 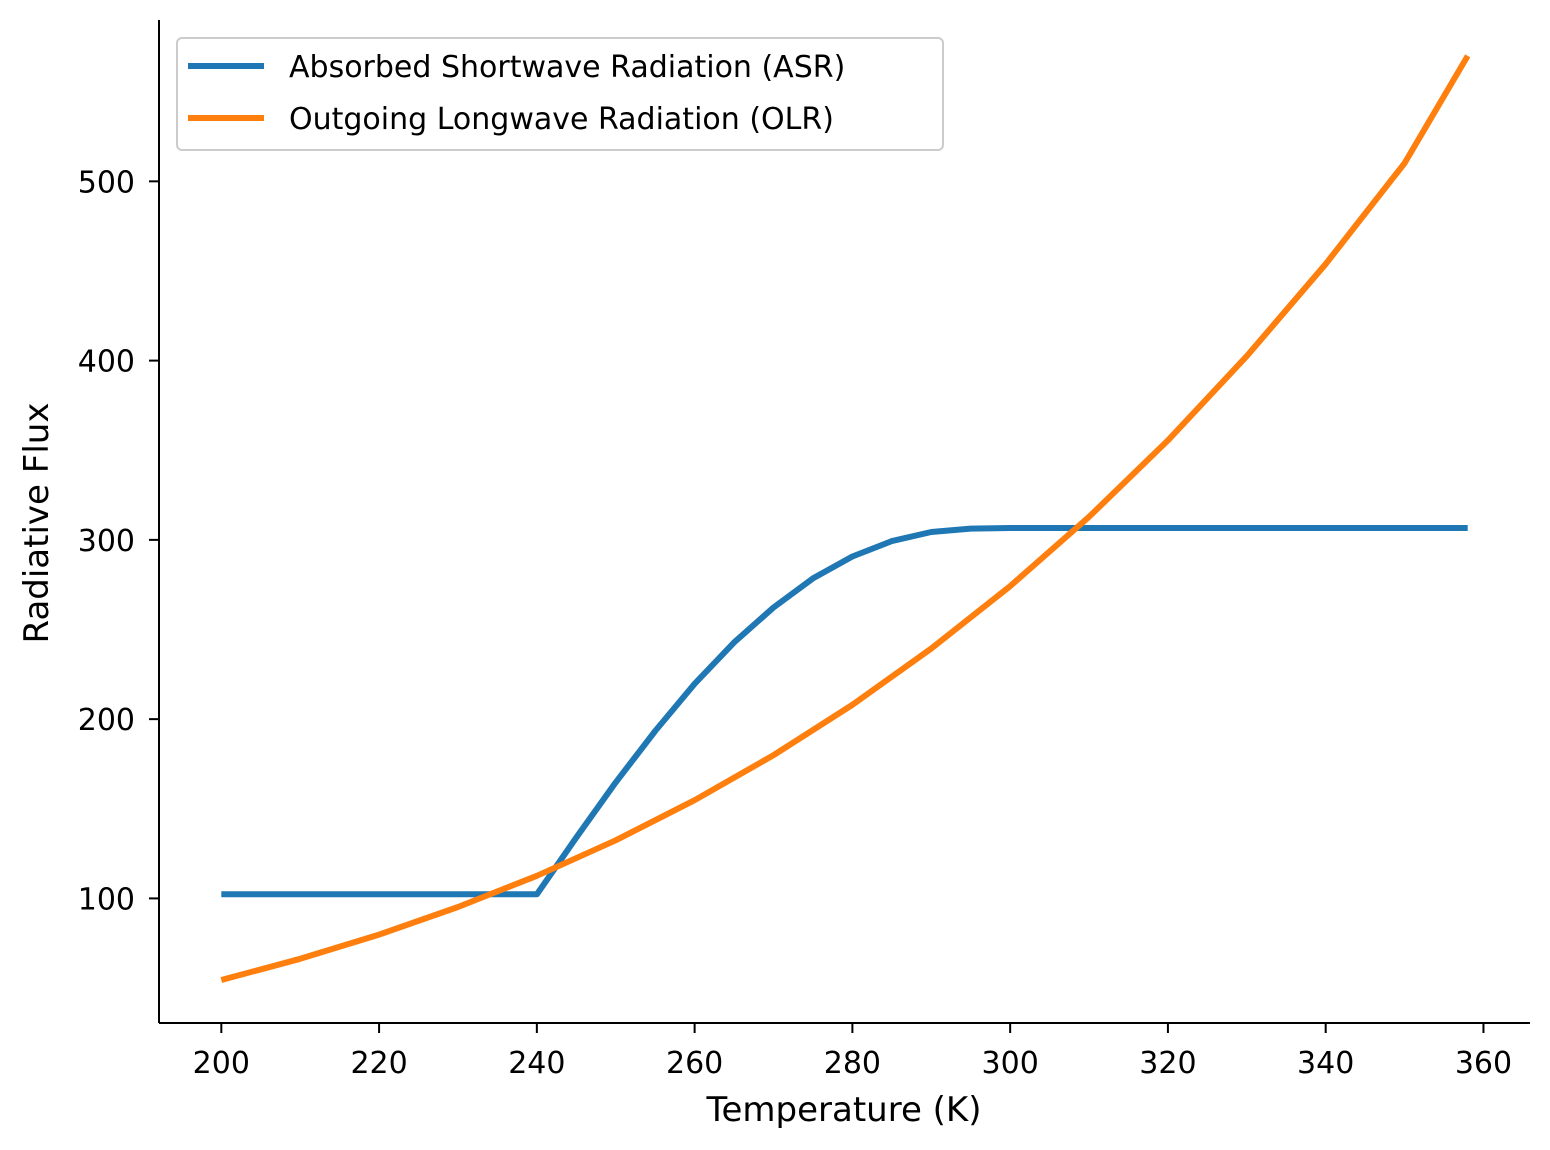 I want to click on legend-frame, so click(x=560, y=94).